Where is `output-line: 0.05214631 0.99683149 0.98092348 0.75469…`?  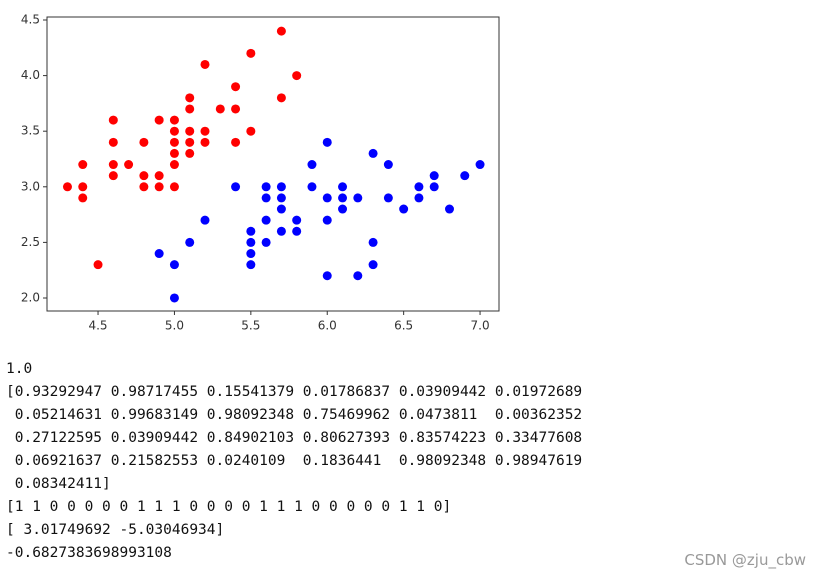
output-line: 0.05214631 0.99683149 0.98092348 0.75469… is located at coordinates (294, 415).